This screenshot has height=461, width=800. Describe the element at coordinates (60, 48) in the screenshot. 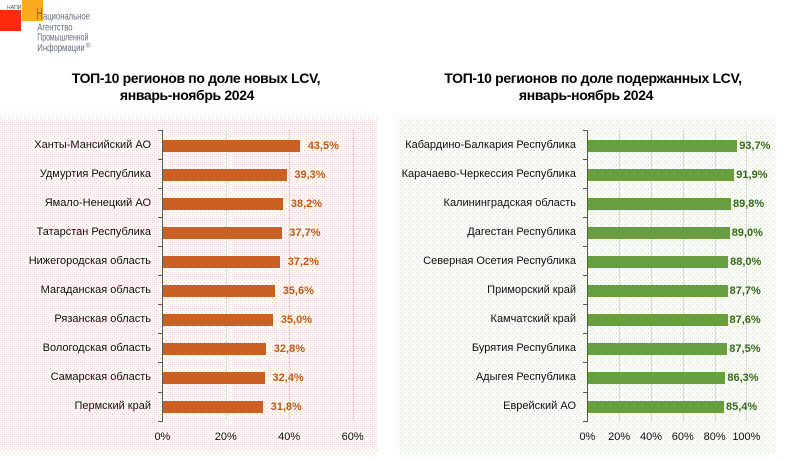

I see `svg-text: Информации` at that location.